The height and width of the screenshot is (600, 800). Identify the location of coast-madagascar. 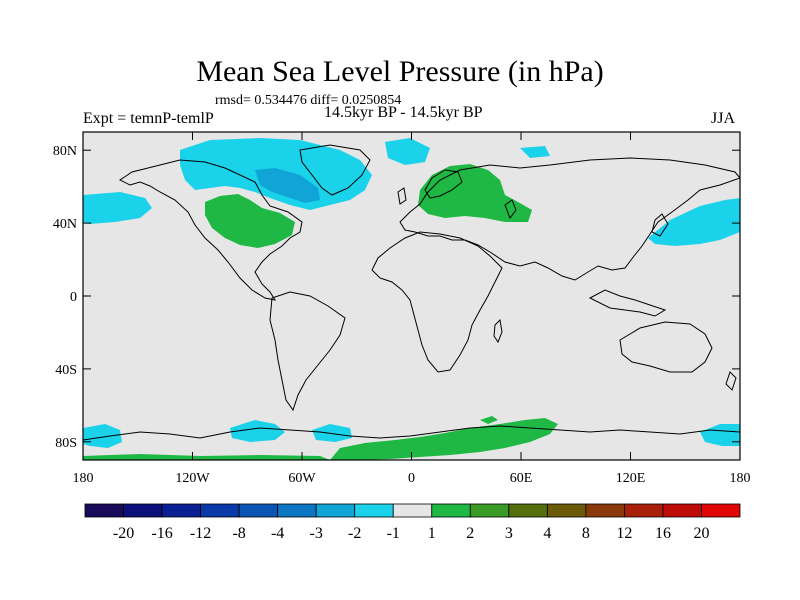
(498, 331).